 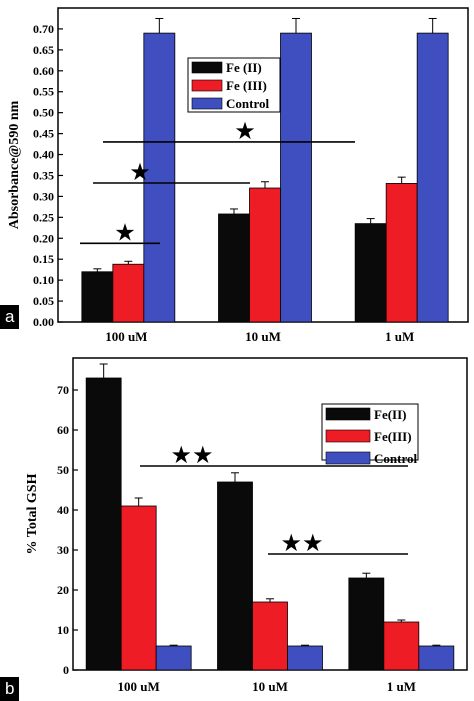 What do you see at coordinates (63, 550) in the screenshot?
I see `y-tick-label: 30` at bounding box center [63, 550].